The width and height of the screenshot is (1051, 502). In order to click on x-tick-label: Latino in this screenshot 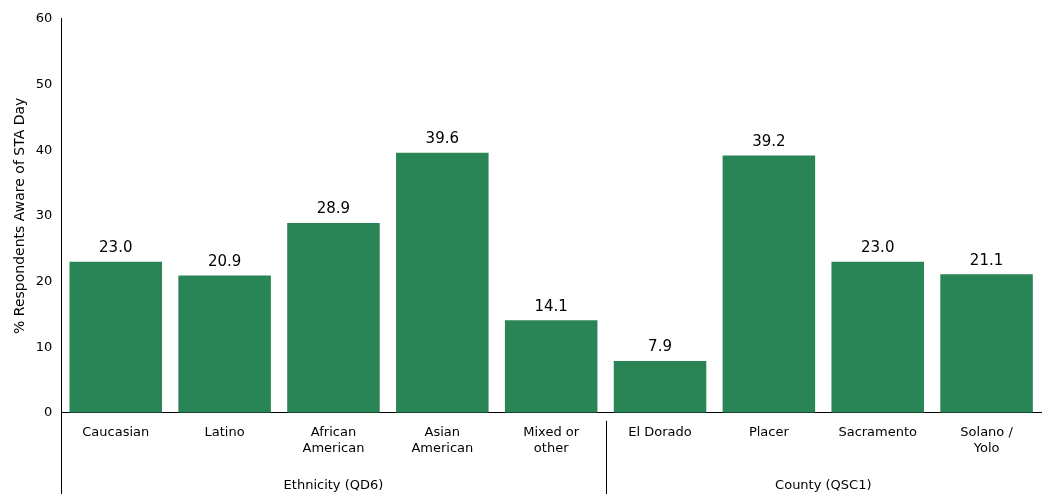, I will do `click(224, 431)`.